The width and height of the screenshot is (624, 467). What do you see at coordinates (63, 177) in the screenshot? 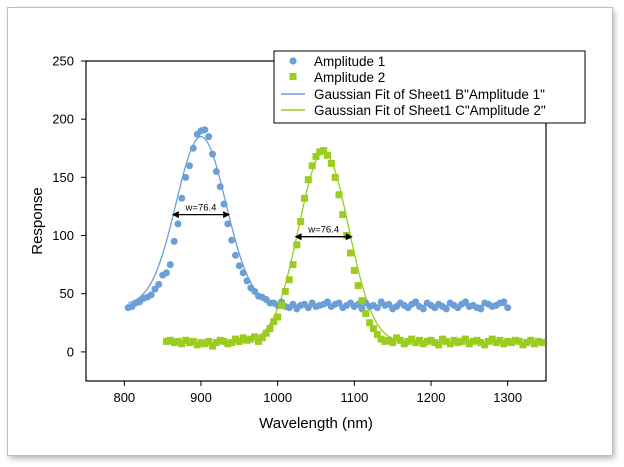
I see `y-tick-label: 150` at bounding box center [63, 177].